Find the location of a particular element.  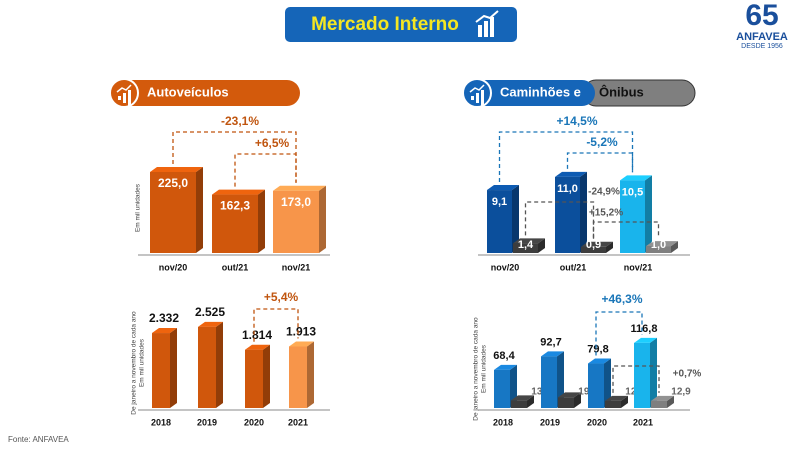

value-label: 11,0 is located at coordinates (567, 189).